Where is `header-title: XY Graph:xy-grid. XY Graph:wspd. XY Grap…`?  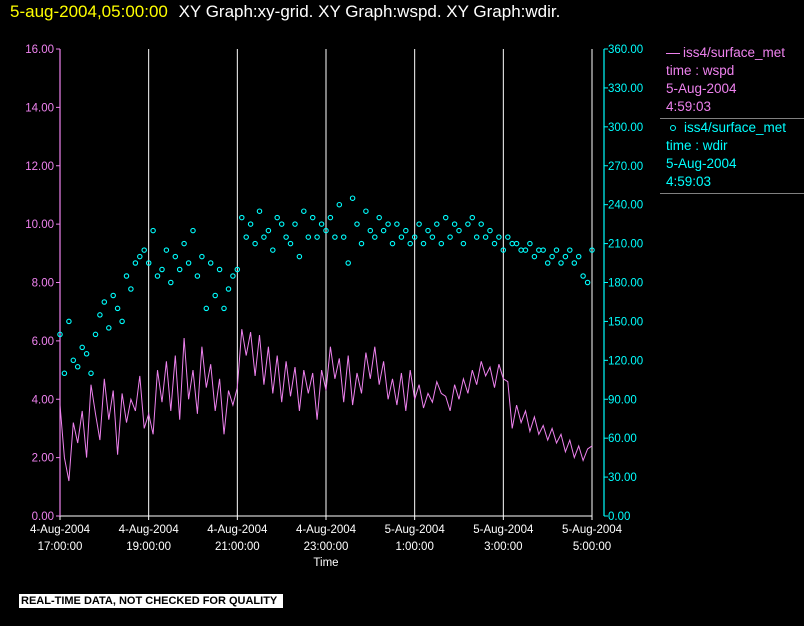 header-title: XY Graph:xy-grid. XY Graph:wspd. XY Grap… is located at coordinates (369, 11).